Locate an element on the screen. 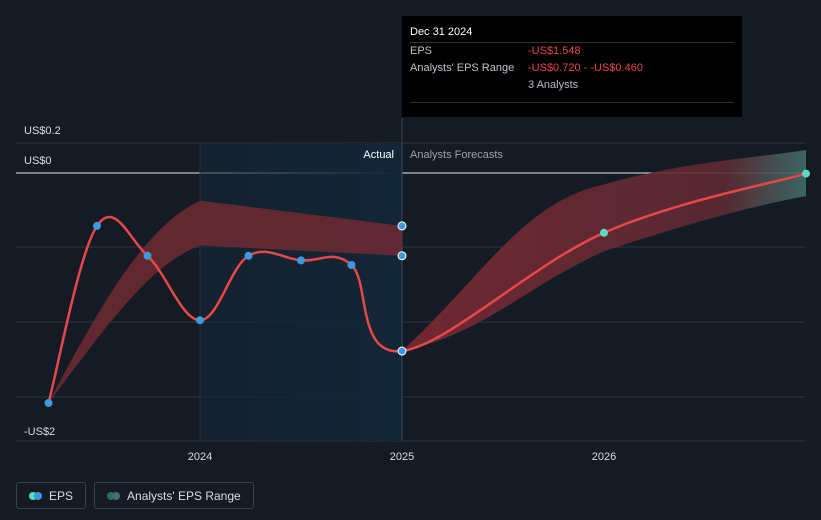 Image resolution: width=821 pixels, height=520 pixels. range-legend-icon is located at coordinates (114, 495).